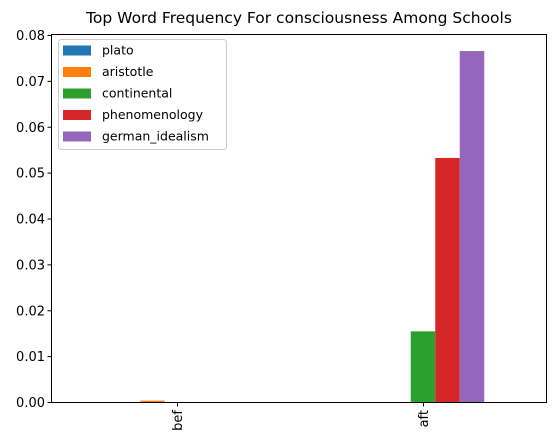  What do you see at coordinates (30, 128) in the screenshot?
I see `y-tick-label: 0.06` at bounding box center [30, 128].